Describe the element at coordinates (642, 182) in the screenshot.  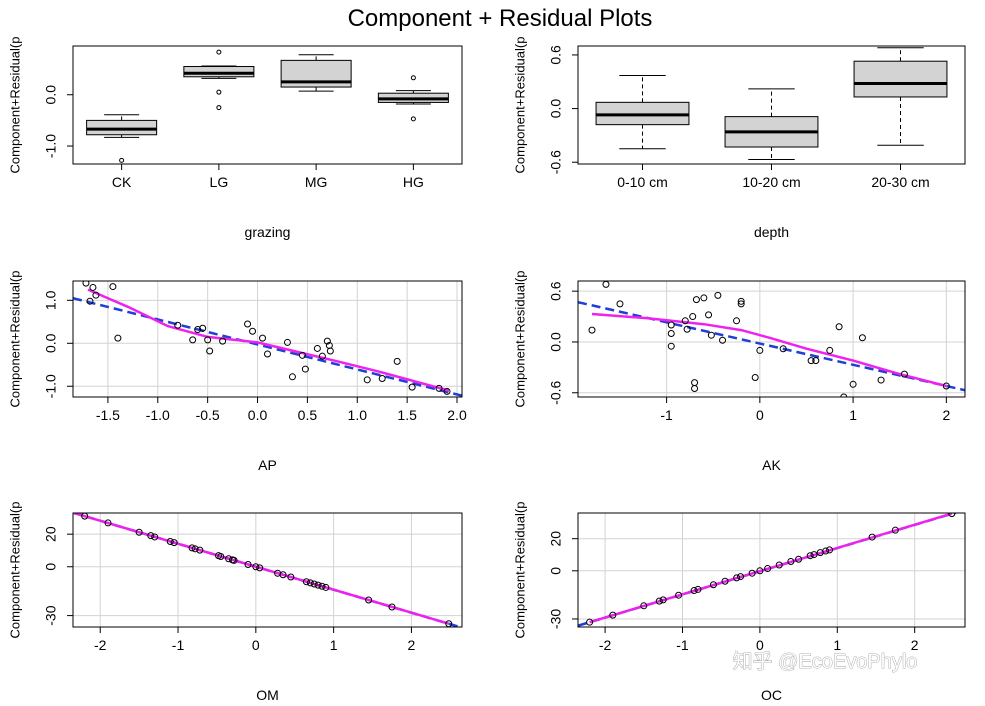
I see `x-tick-label: 0-10 cm` at that location.